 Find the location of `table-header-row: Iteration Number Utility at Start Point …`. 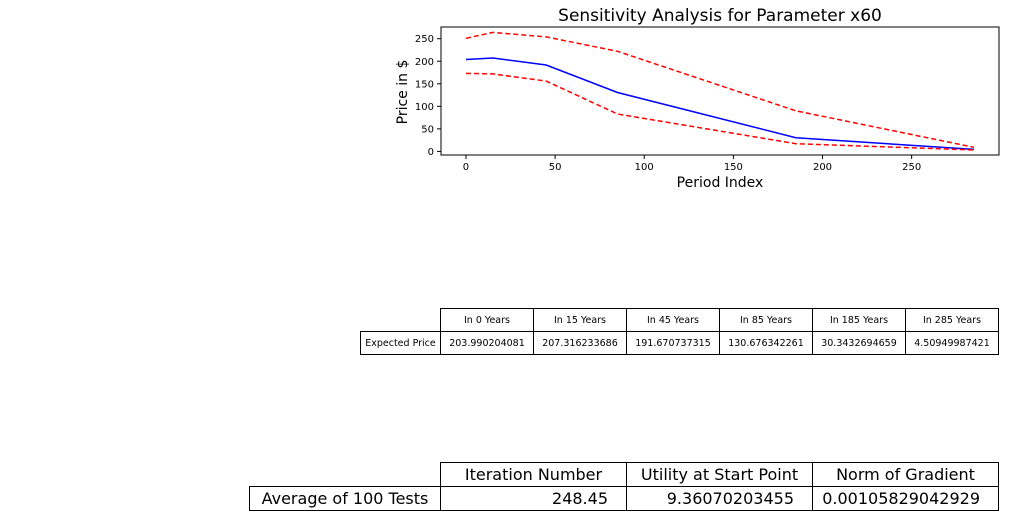

table-header-row: Iteration Number Utility at Start Point … is located at coordinates (624, 474).